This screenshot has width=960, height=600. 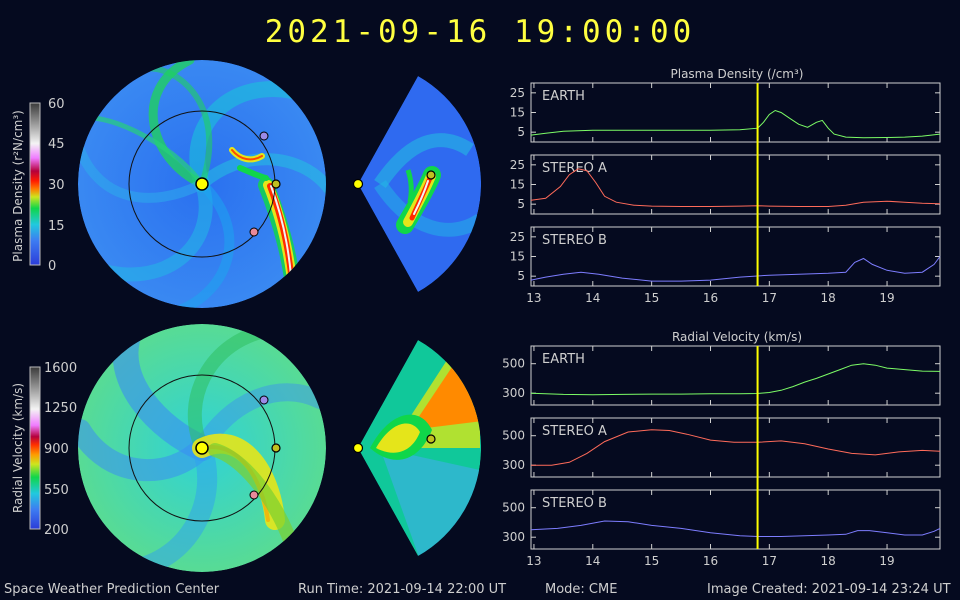 What do you see at coordinates (60, 408) in the screenshot?
I see `velocity-colorbar-tick: 1250` at bounding box center [60, 408].